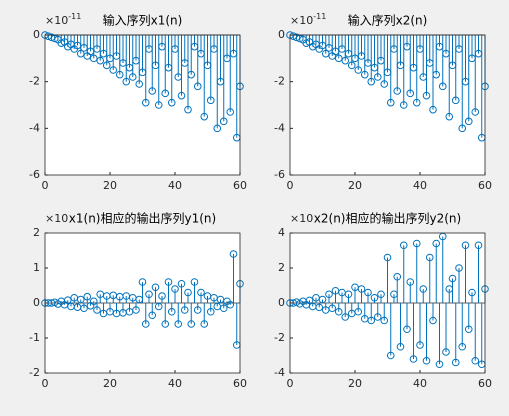  I want to click on y-multiplier-exponent: -11, so click(74, 16).